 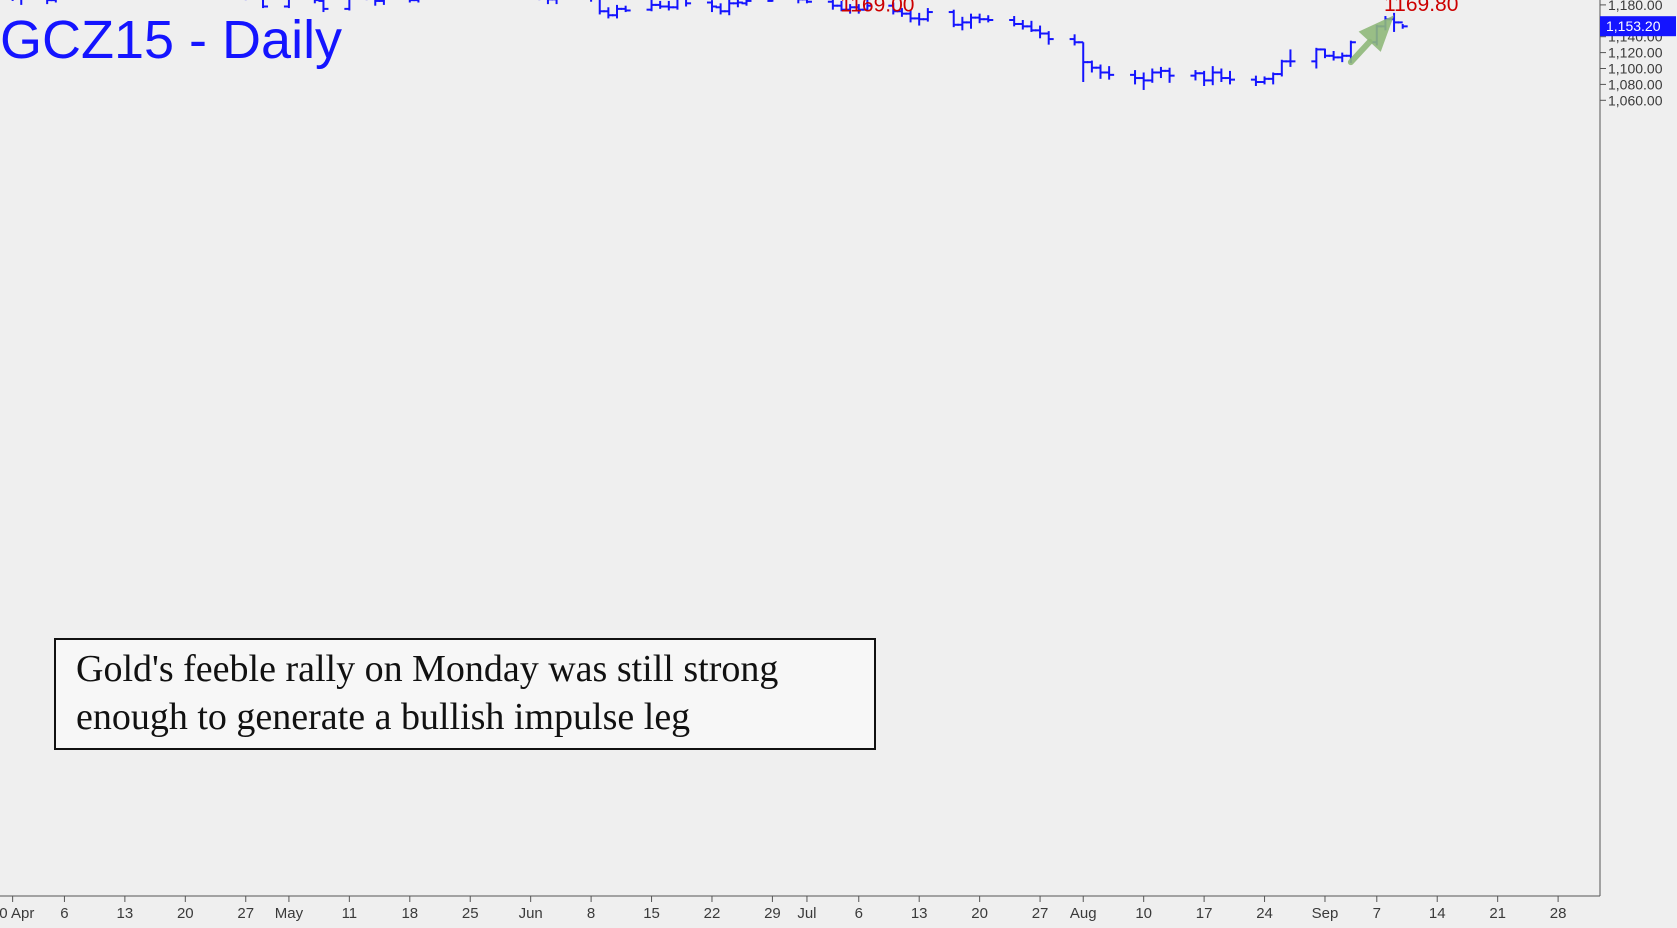 What do you see at coordinates (591, 913) in the screenshot?
I see `x-tick-label: 8` at bounding box center [591, 913].